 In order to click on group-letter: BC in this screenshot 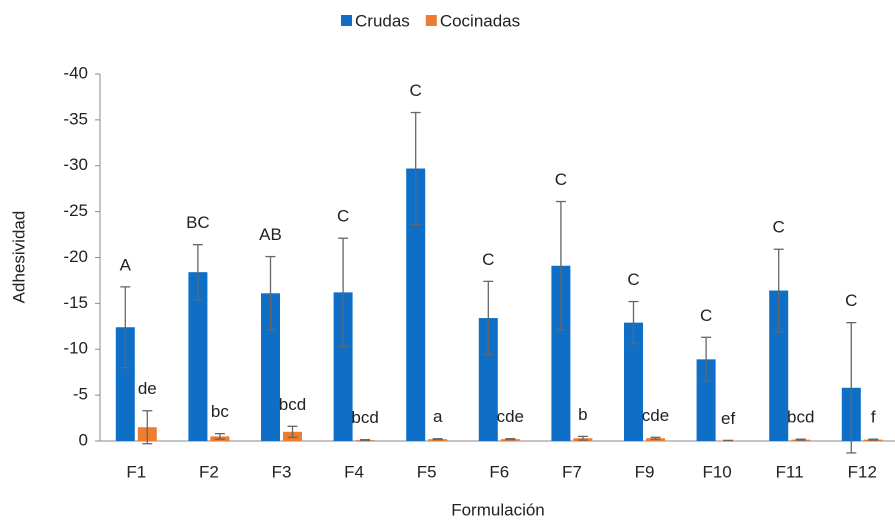, I will do `click(198, 222)`.